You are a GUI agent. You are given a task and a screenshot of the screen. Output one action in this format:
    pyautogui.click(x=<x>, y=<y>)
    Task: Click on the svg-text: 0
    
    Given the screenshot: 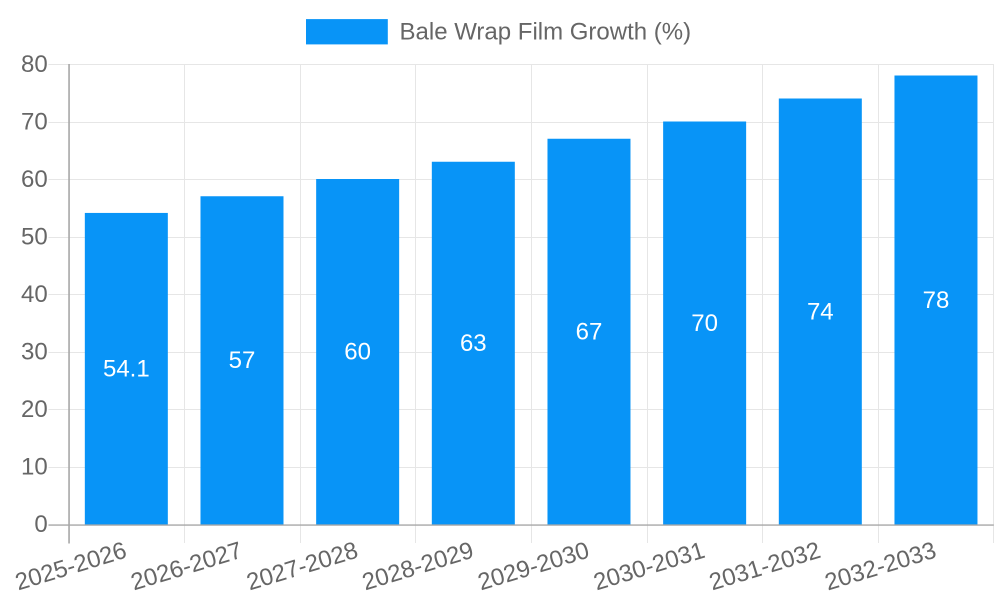 What is the action you would take?
    pyautogui.click(x=40, y=524)
    